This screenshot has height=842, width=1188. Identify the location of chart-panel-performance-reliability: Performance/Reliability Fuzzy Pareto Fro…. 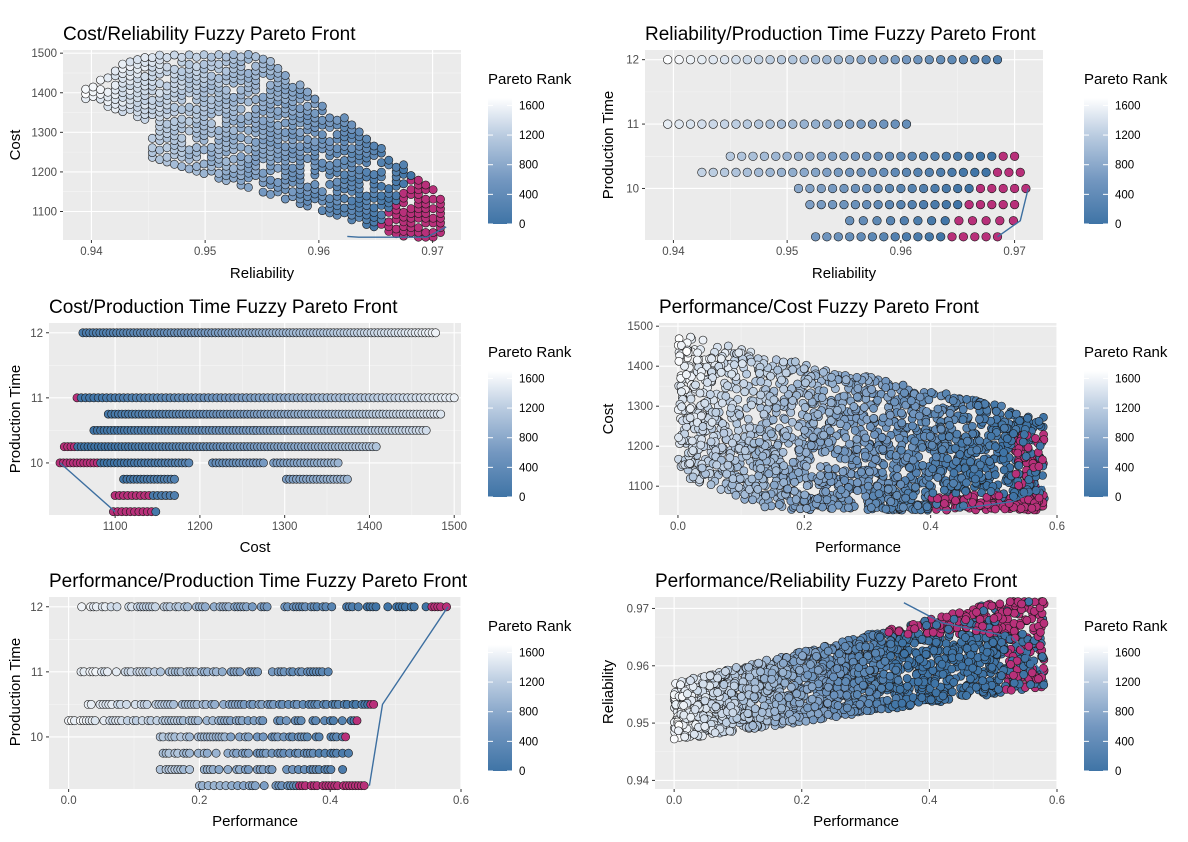
(884, 700).